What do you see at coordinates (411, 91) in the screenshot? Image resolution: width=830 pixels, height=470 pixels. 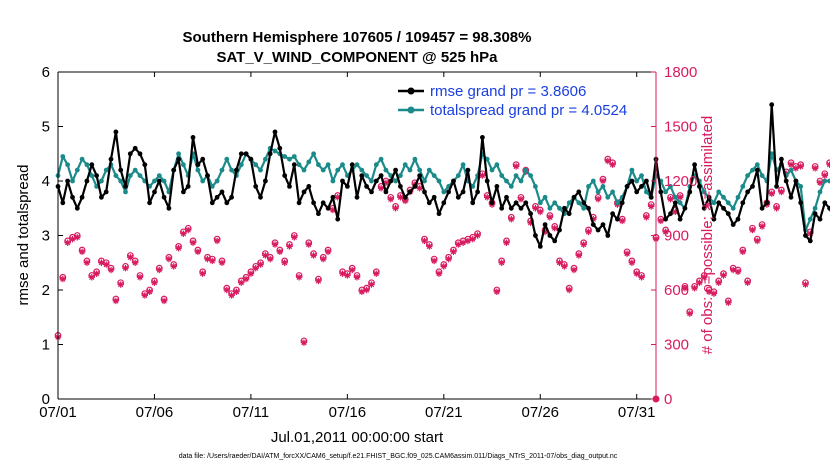 I see `legend-rmse-marker` at bounding box center [411, 91].